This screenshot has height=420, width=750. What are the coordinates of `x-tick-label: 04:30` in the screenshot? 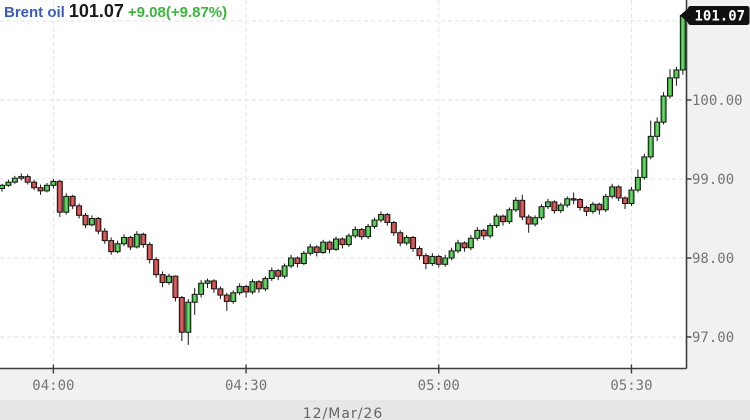 It's located at (246, 386).